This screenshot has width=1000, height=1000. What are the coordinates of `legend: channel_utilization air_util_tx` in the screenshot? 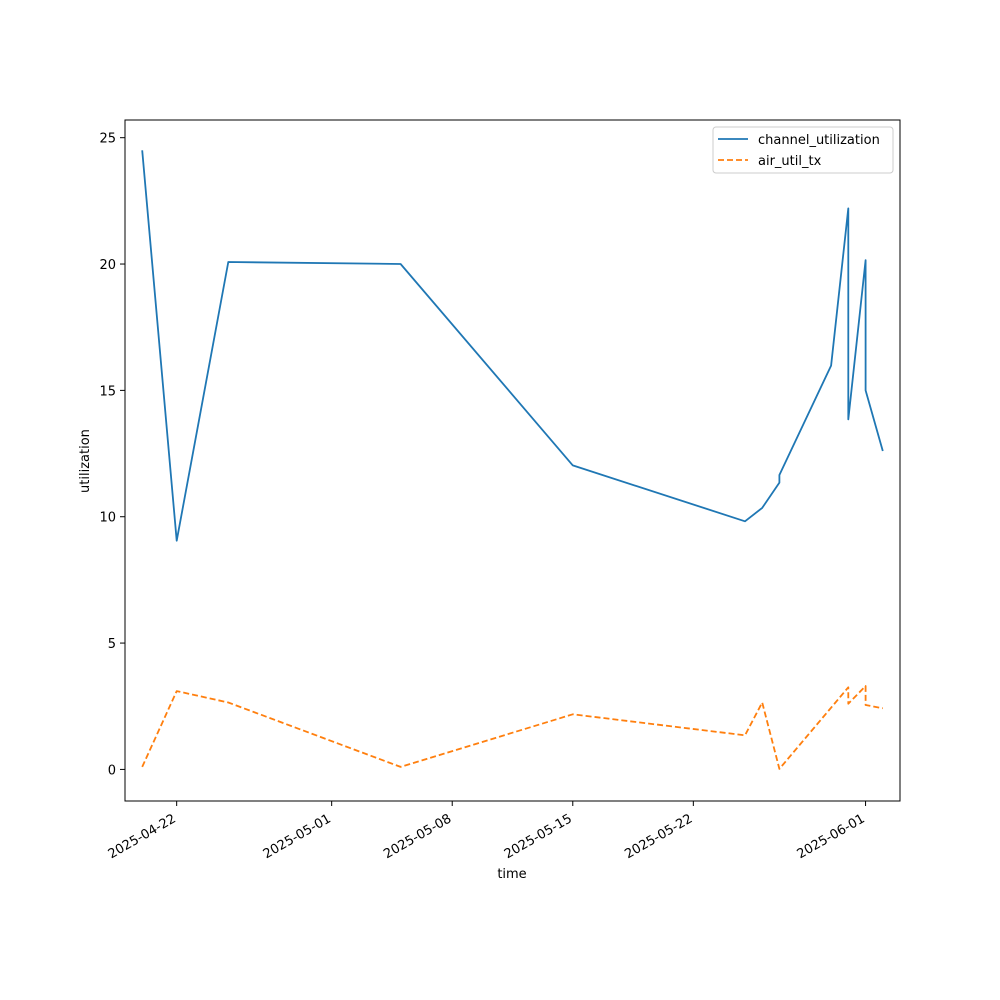 It's located at (803, 150).